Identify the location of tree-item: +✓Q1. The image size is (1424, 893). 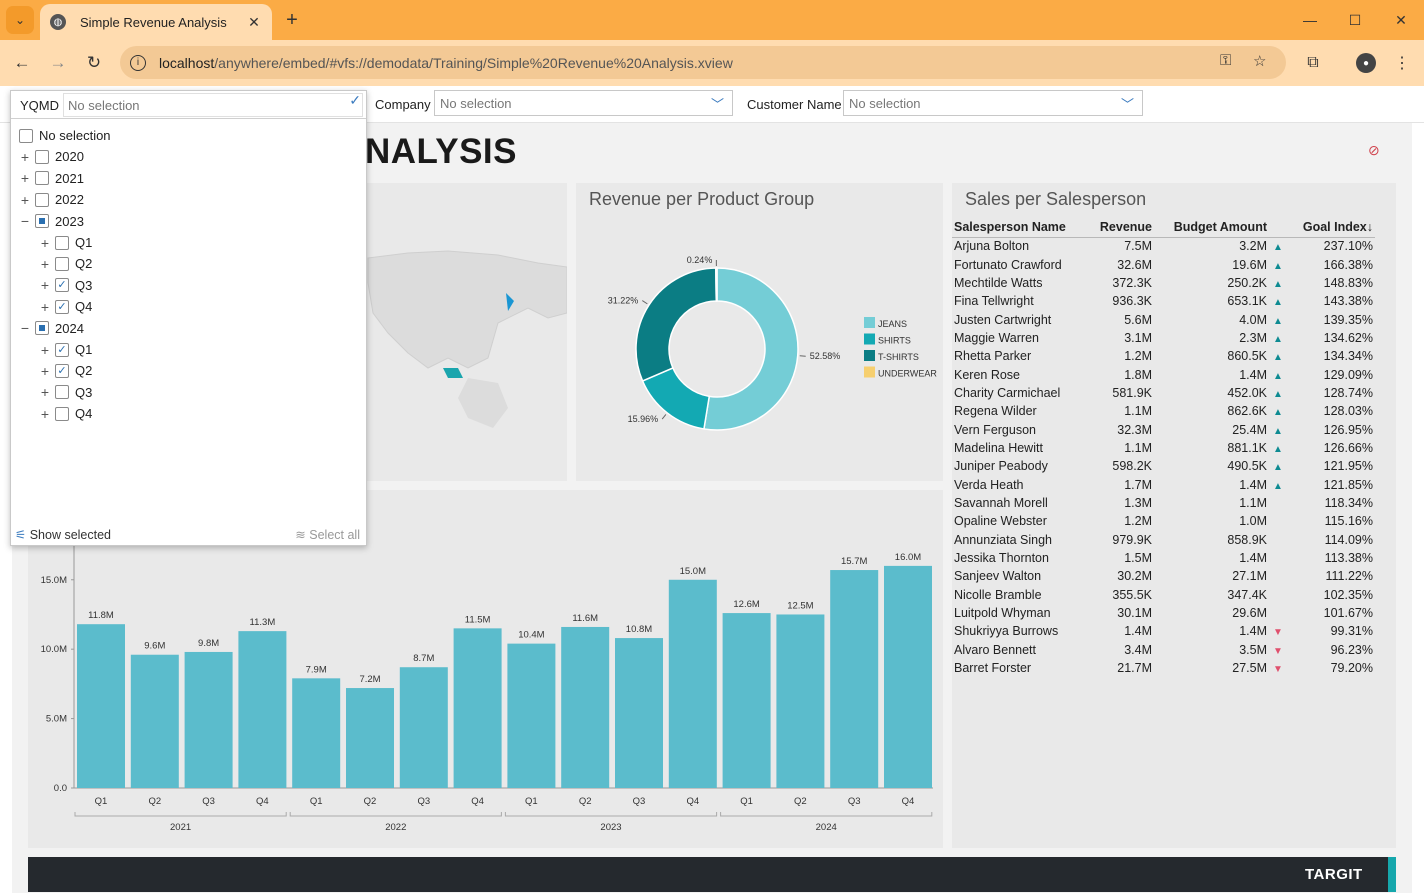
(63, 349).